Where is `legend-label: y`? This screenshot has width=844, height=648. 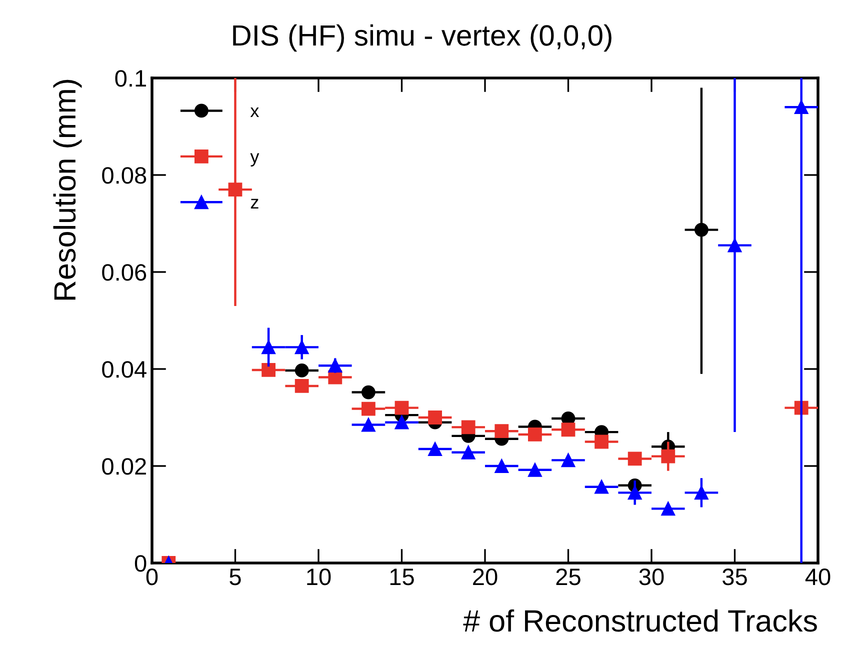
legend-label: y is located at coordinates (255, 159).